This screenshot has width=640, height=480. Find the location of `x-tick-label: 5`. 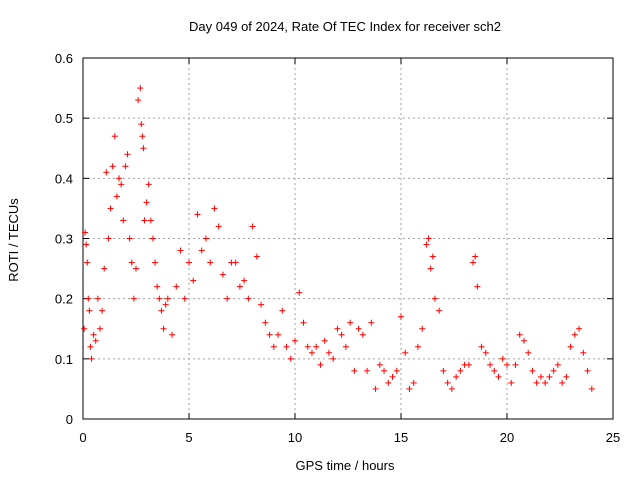

x-tick-label: 5 is located at coordinates (188, 437).